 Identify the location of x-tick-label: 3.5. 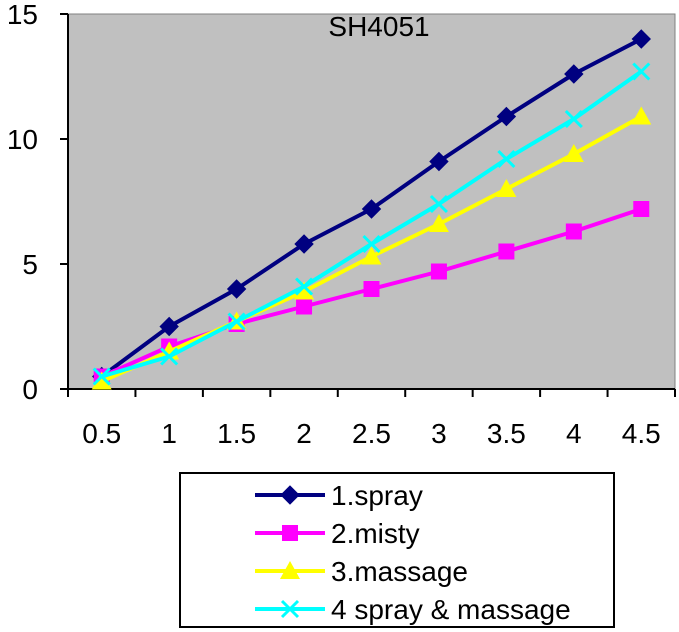
(506, 433).